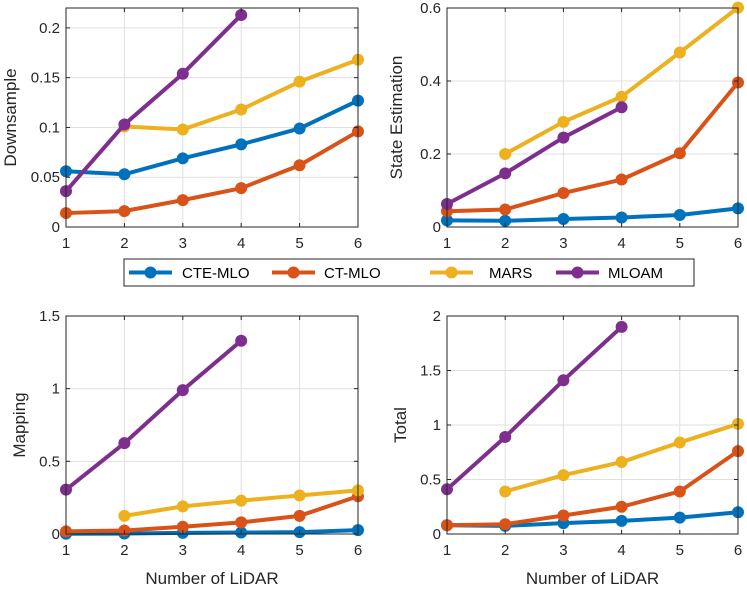  What do you see at coordinates (150, 272) in the screenshot?
I see `legend-marker-cte-mlo` at bounding box center [150, 272].